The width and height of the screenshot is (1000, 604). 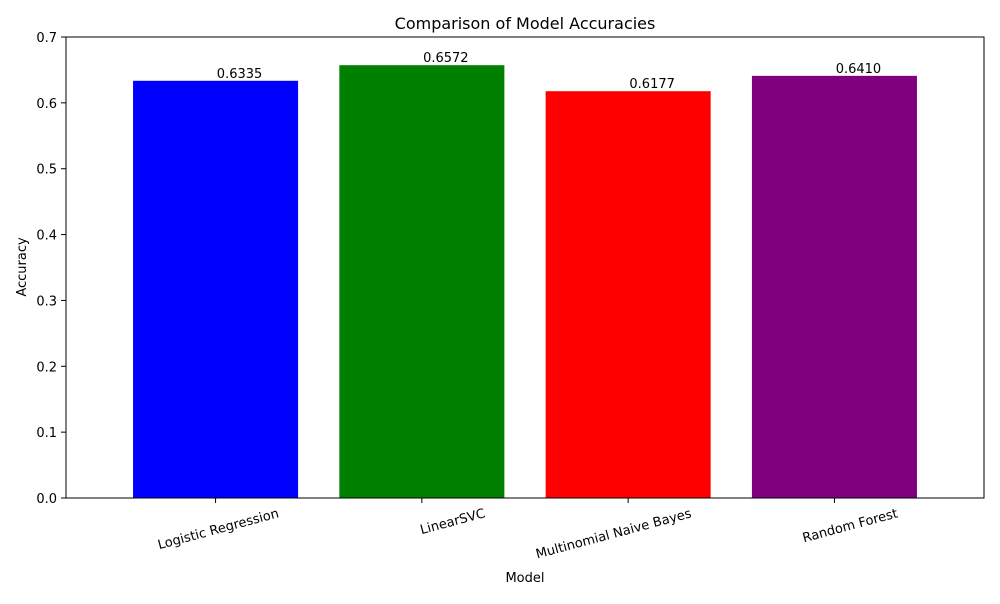 I want to click on bar-logistic-regression, so click(x=216, y=289).